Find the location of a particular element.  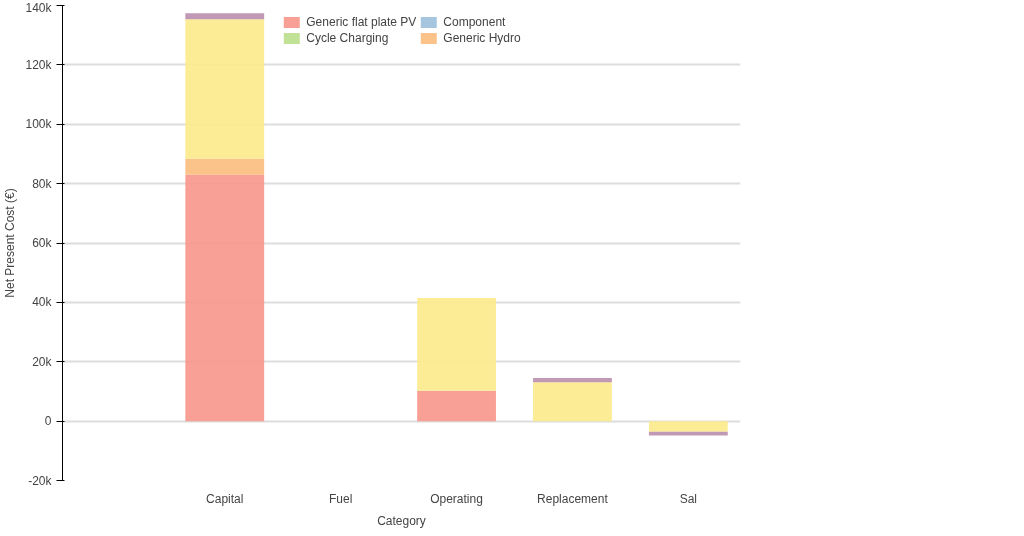

legend-label: Cycle Charging is located at coordinates (347, 38).